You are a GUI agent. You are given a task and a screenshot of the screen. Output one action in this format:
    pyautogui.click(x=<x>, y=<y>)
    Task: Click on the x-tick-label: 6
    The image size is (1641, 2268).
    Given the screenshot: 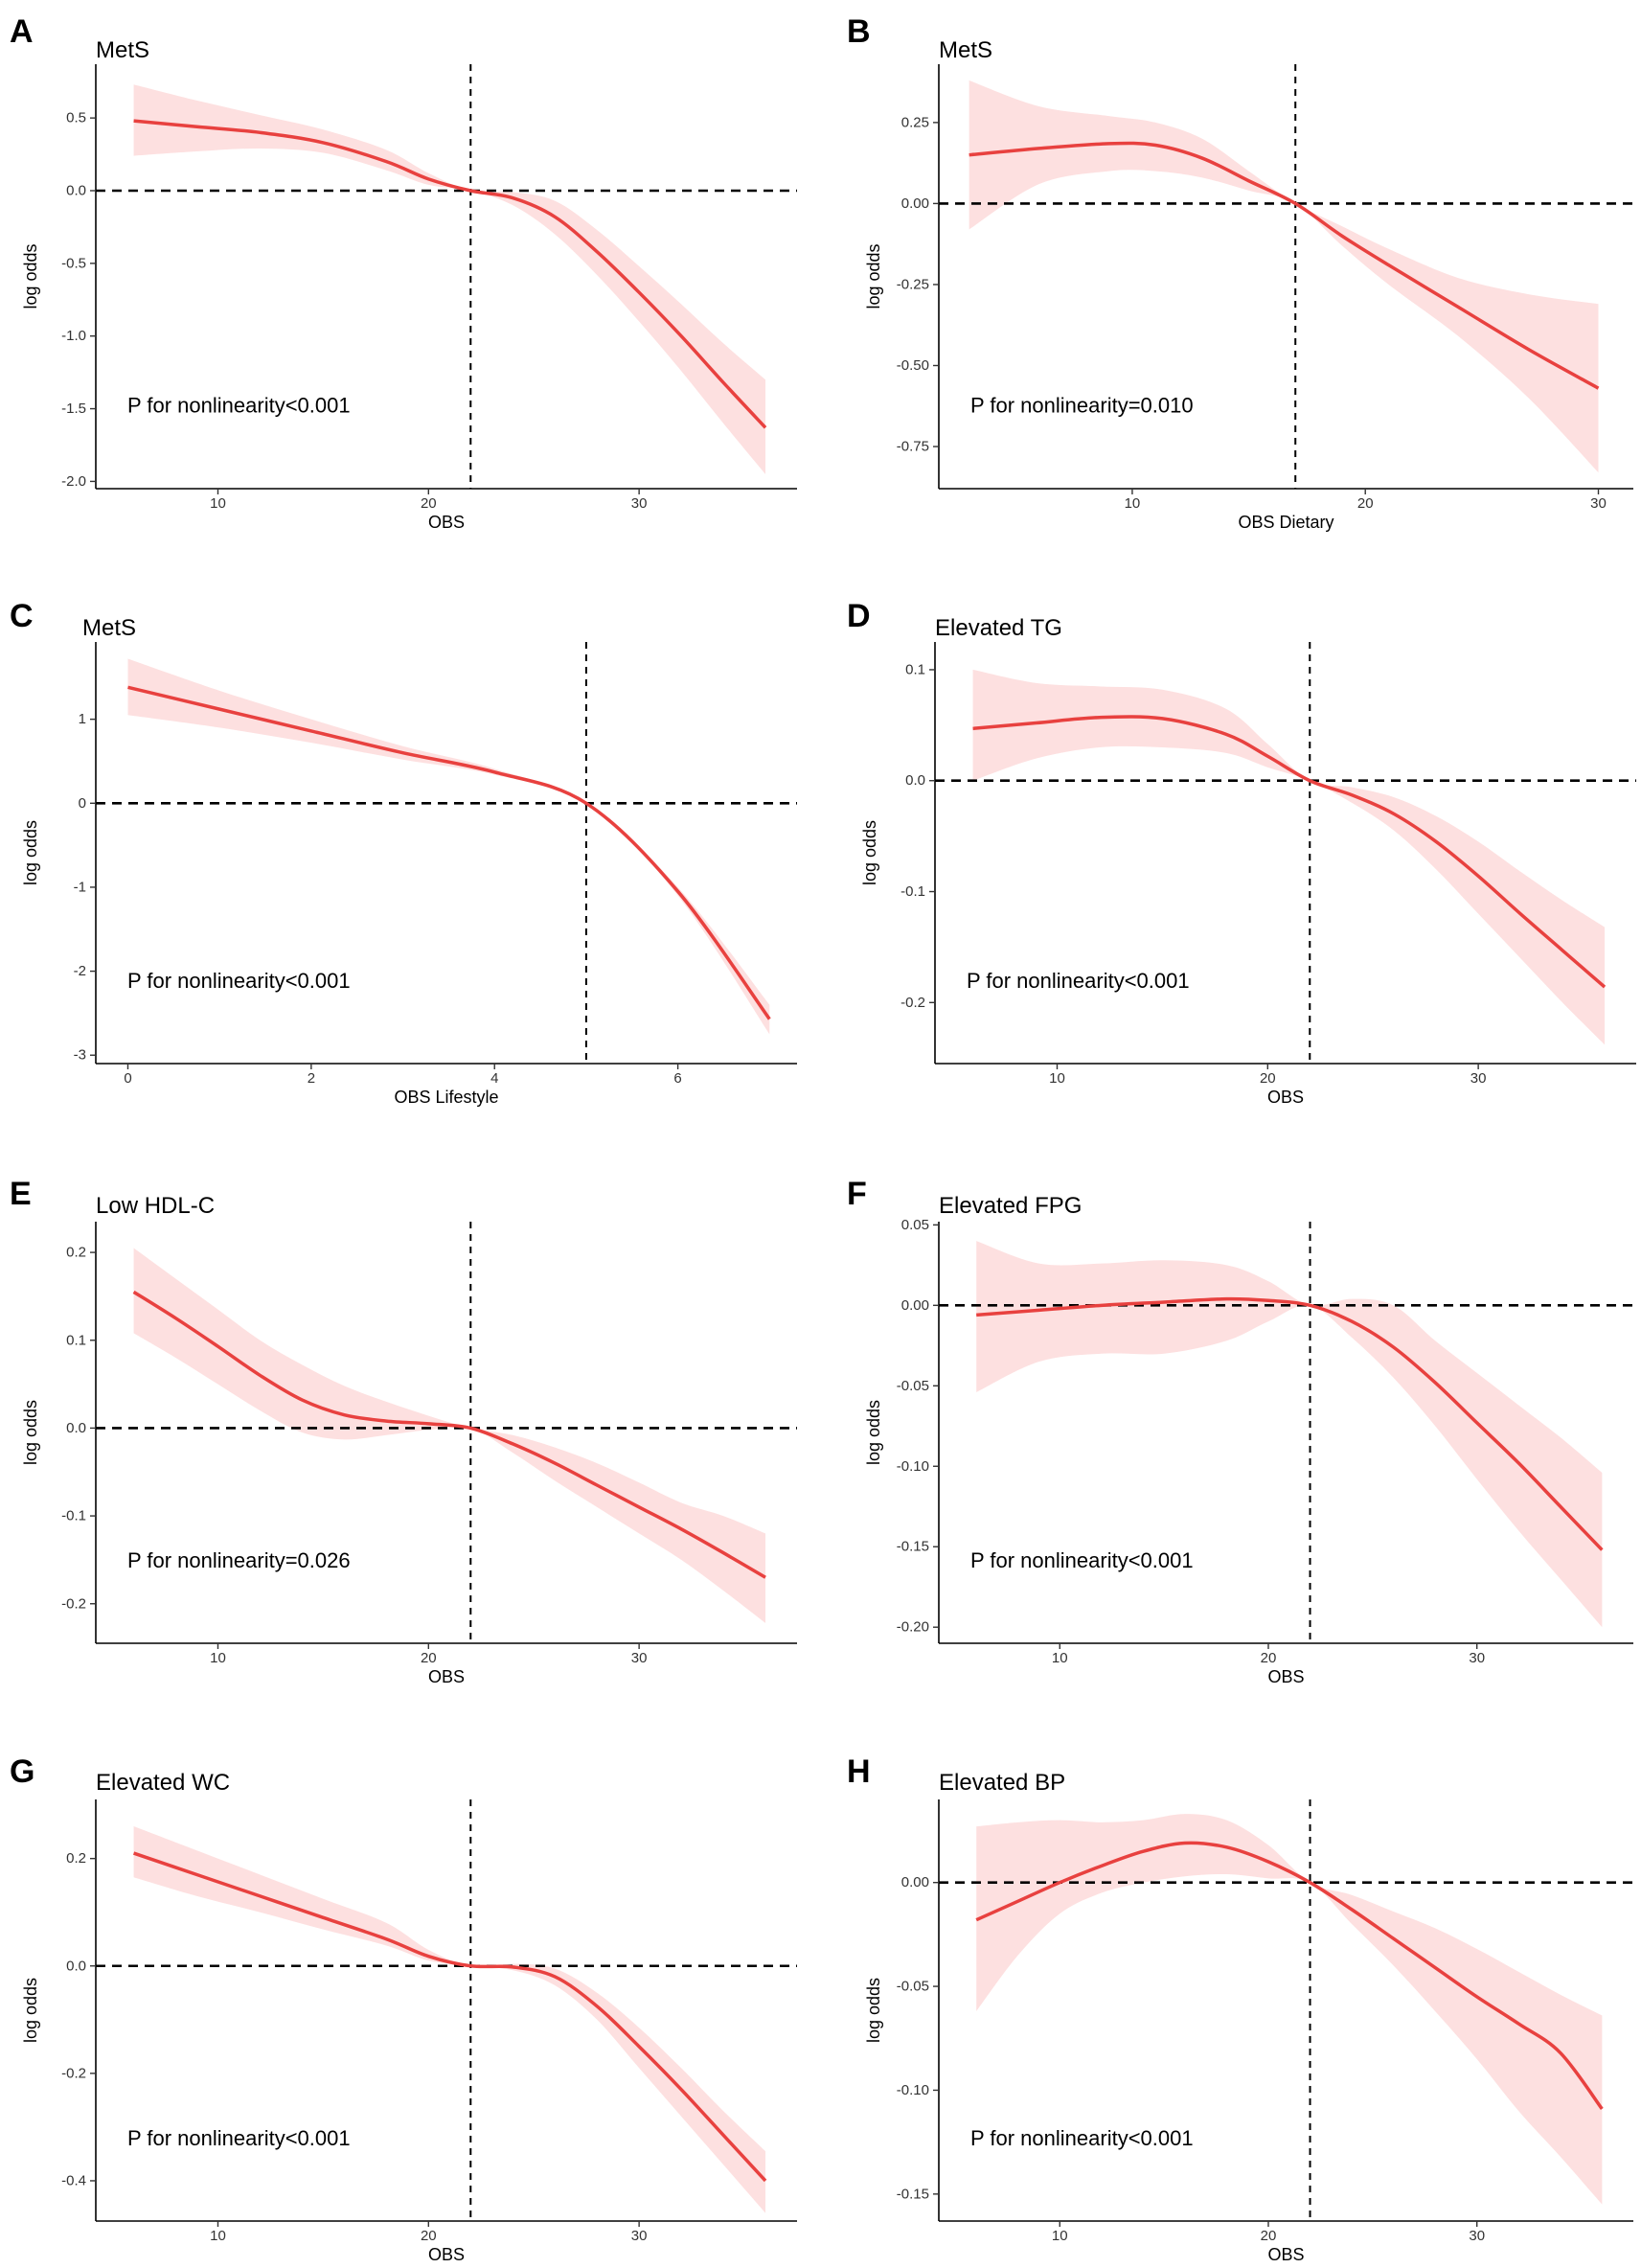 What is the action you would take?
    pyautogui.click(x=677, y=1078)
    